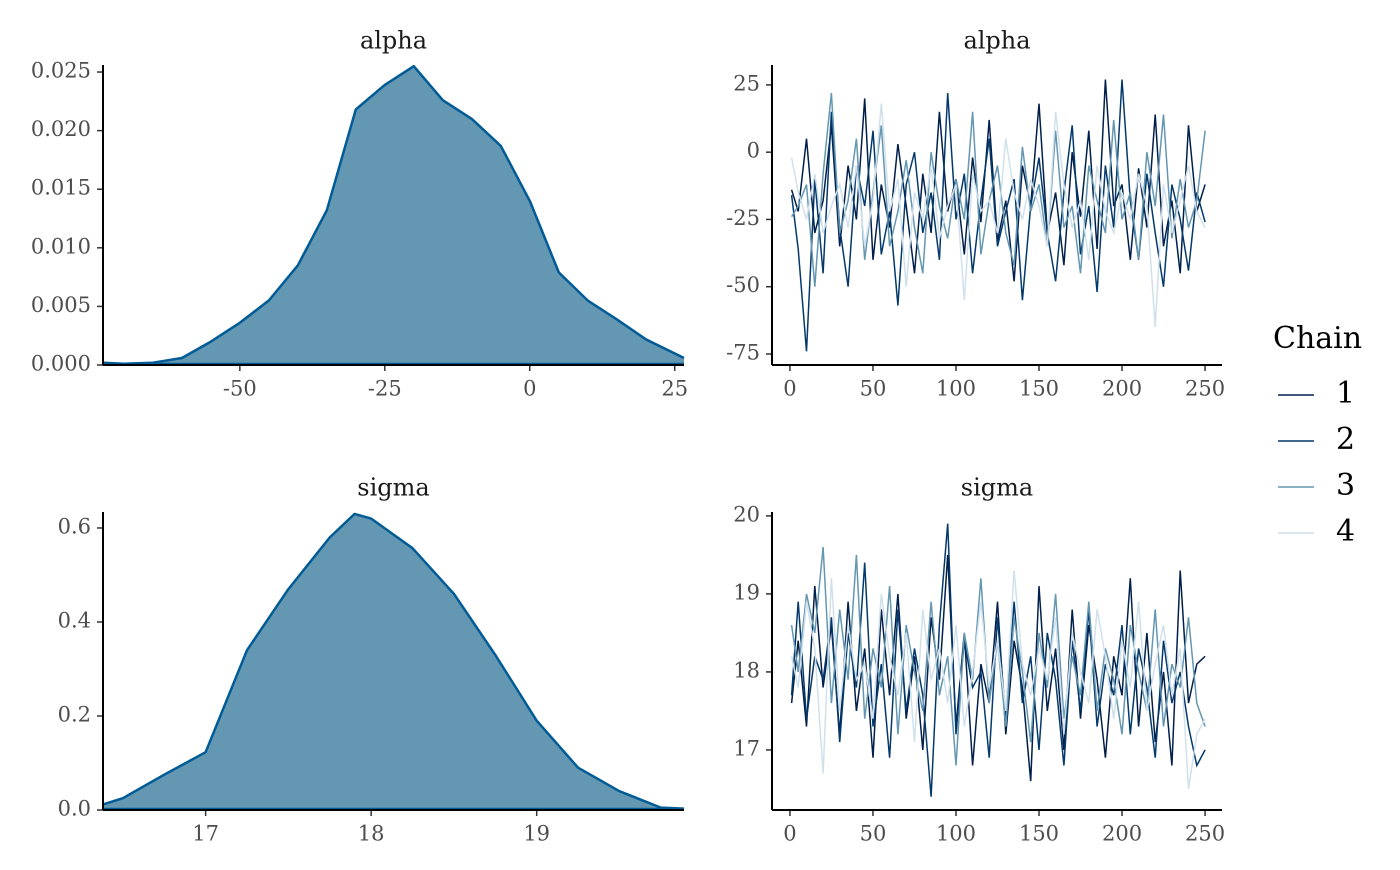 The width and height of the screenshot is (1400, 870). I want to click on y-tick-label: 18, so click(746, 670).